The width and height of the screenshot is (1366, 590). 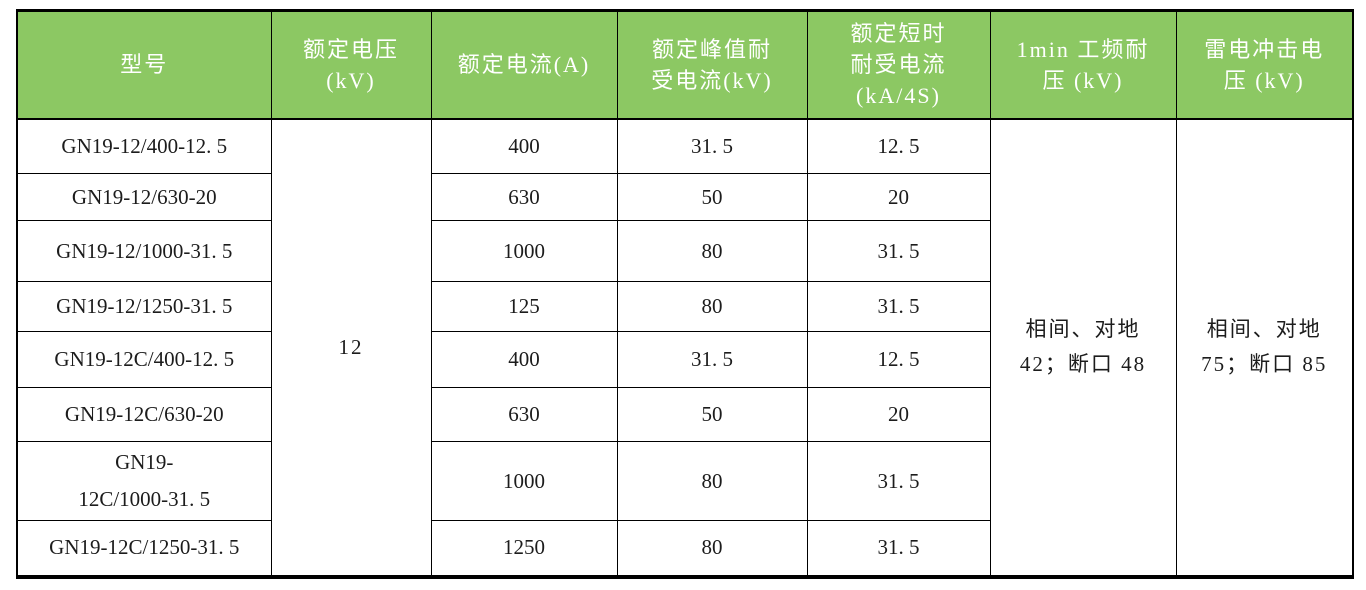 I want to click on power-frequency-withstand-cell: 相间、对地 42；断口 48, so click(x=1083, y=347).